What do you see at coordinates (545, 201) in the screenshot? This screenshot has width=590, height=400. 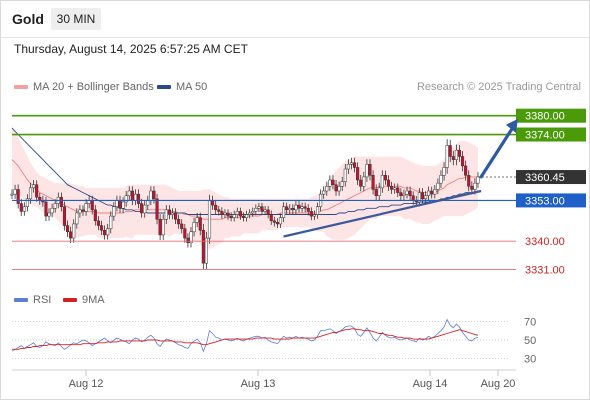 I see `level-label-pivot: 3353.00` at bounding box center [545, 201].